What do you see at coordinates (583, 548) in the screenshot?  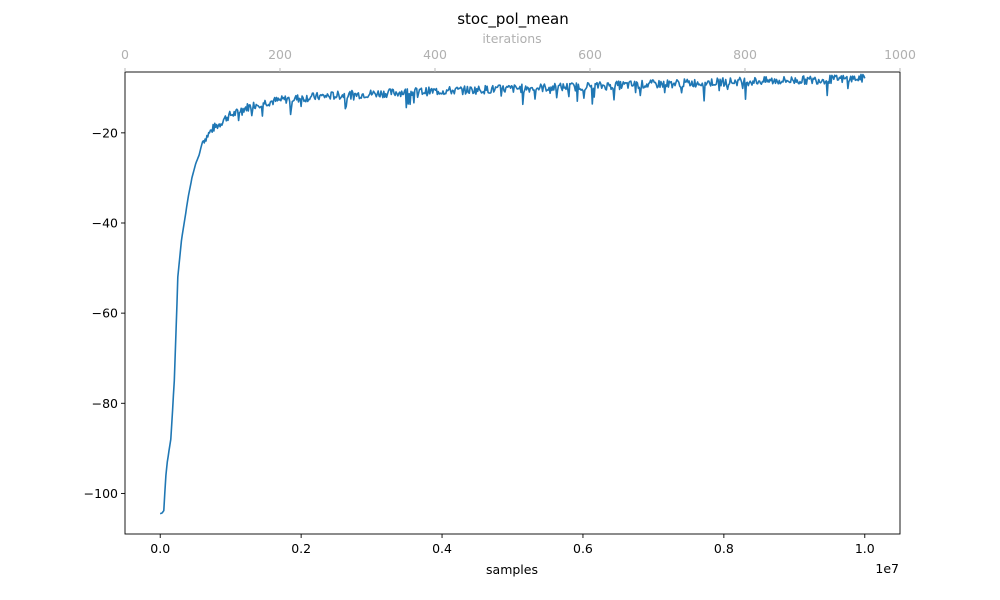 I see `x-tick-label: 0.6` at bounding box center [583, 548].